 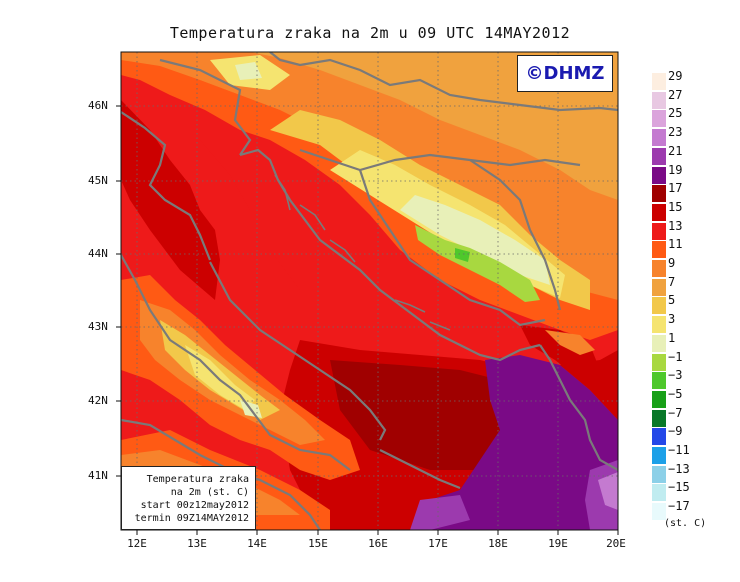 I want to click on legend-label: −15, so click(x=679, y=487).